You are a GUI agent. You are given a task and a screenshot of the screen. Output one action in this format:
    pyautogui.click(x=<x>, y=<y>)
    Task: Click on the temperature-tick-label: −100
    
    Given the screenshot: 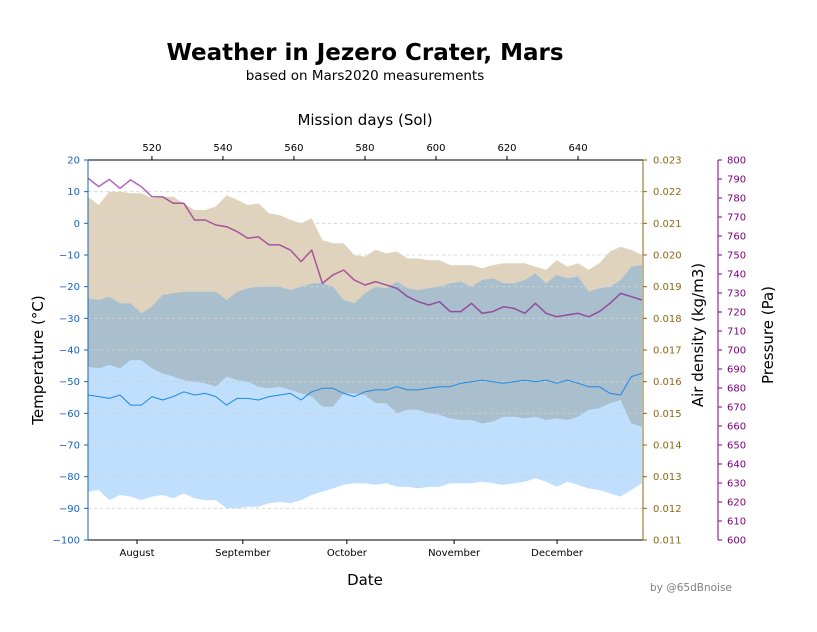 What is the action you would take?
    pyautogui.click(x=66, y=541)
    